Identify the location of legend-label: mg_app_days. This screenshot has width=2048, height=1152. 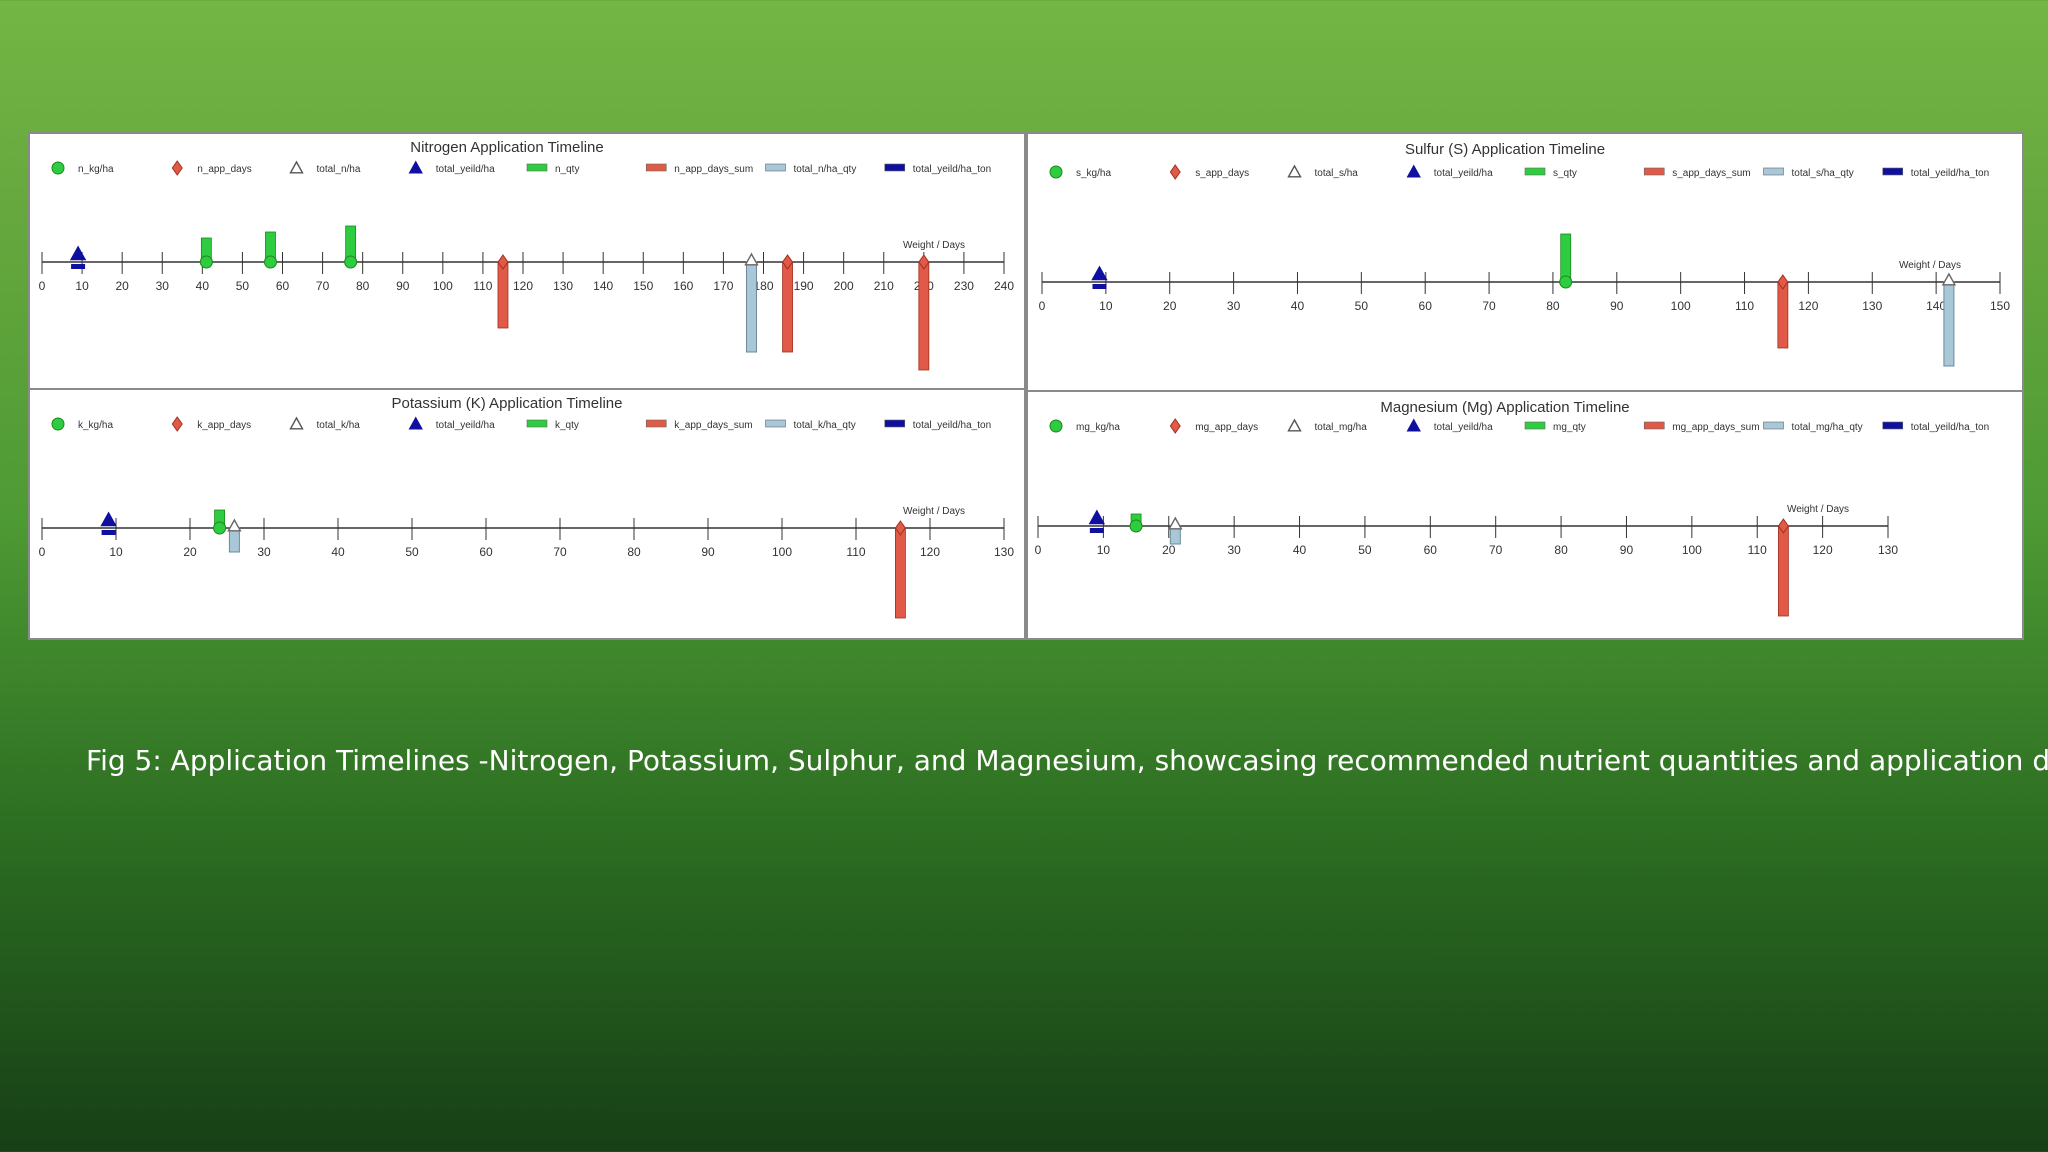
(1226, 427).